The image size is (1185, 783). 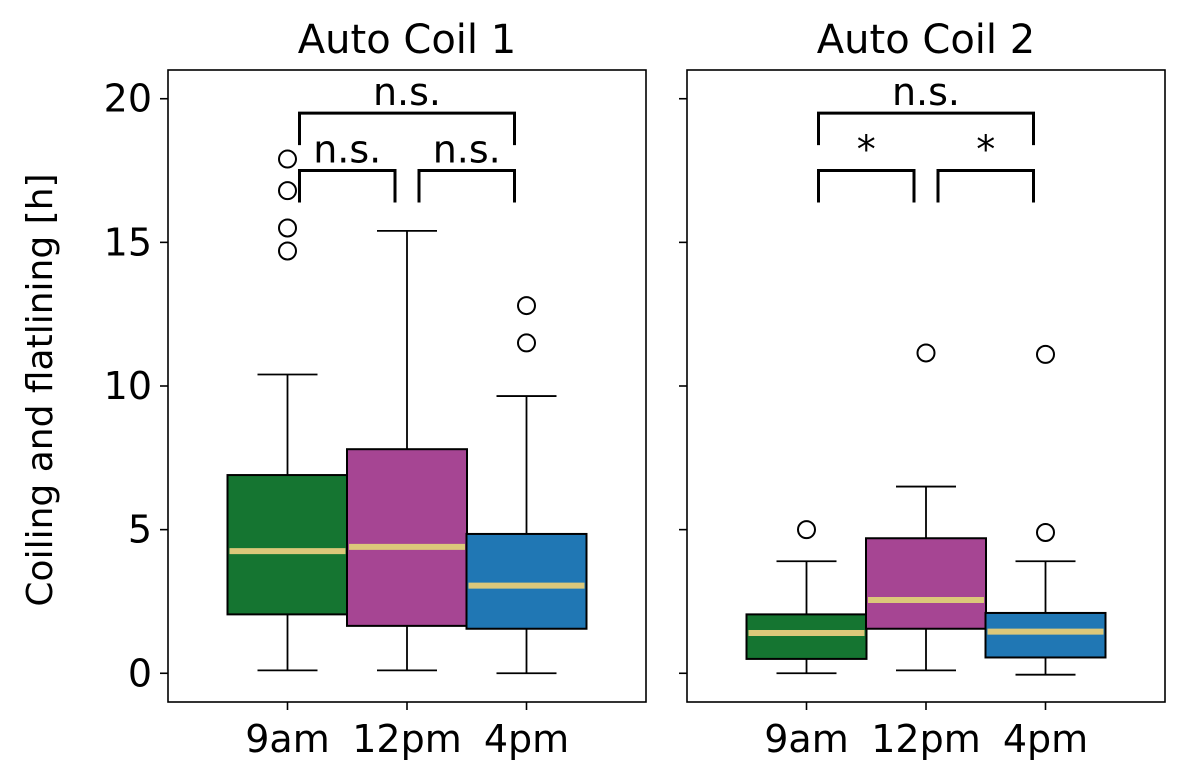 What do you see at coordinates (128, 99) in the screenshot?
I see `y-tick-label: 20` at bounding box center [128, 99].